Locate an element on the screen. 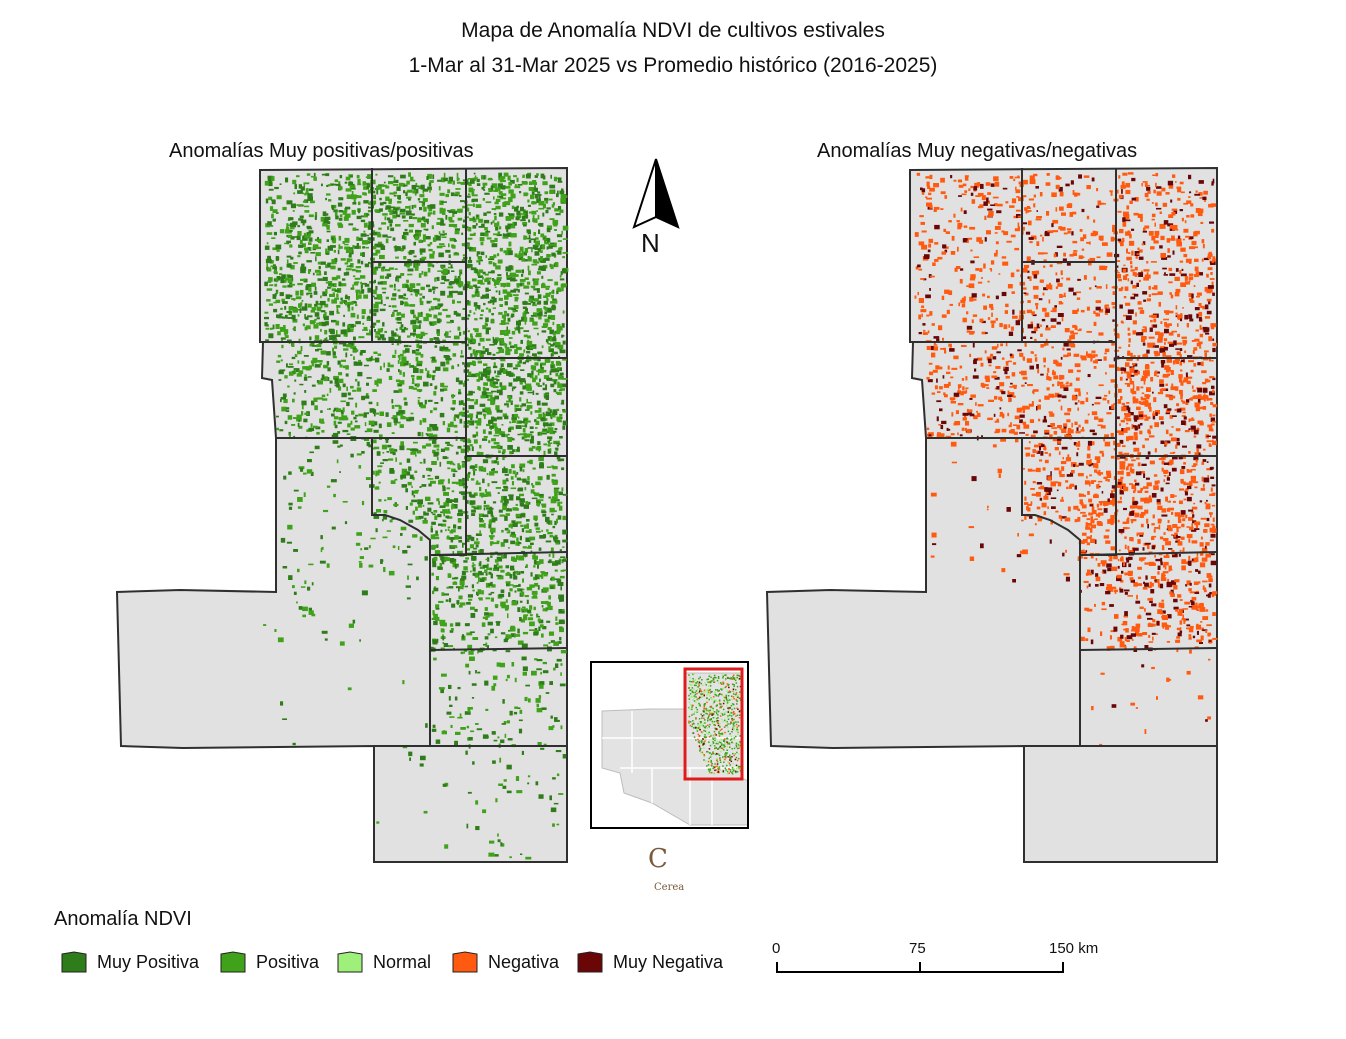  legend-item-negativa: Negativa is located at coordinates (505, 962).